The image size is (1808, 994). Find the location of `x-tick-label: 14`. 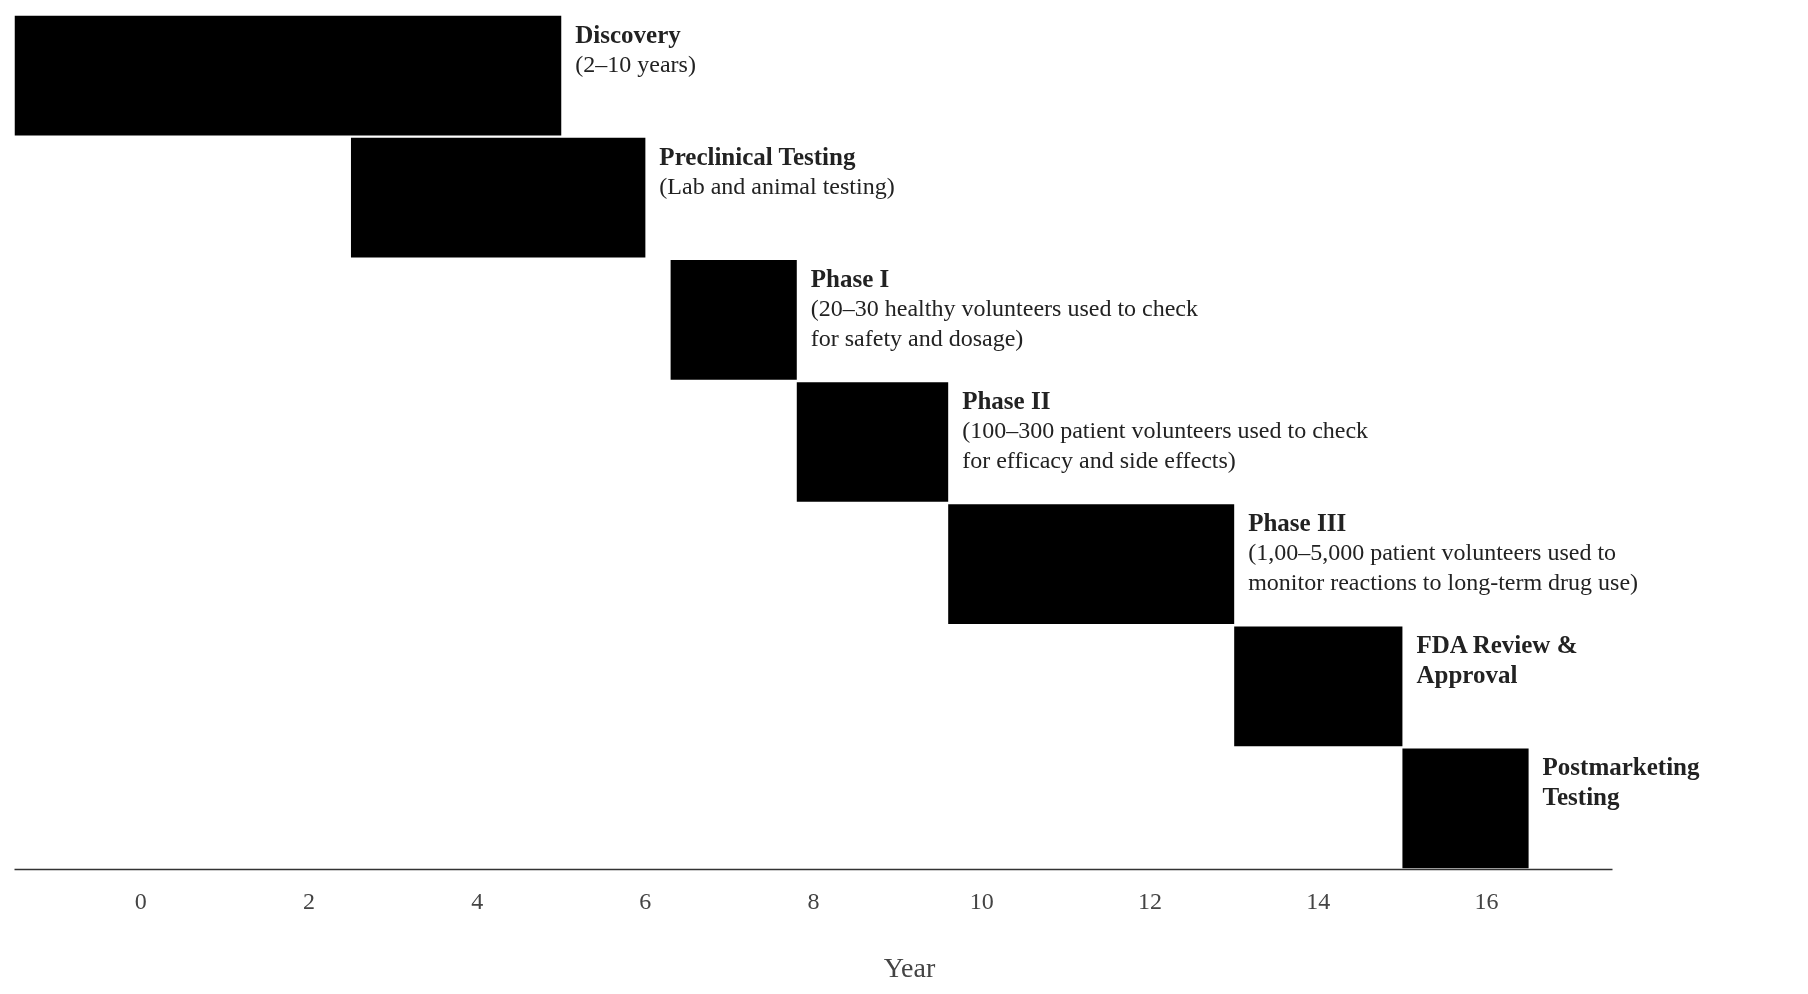

x-tick-label: 14 is located at coordinates (1318, 900).